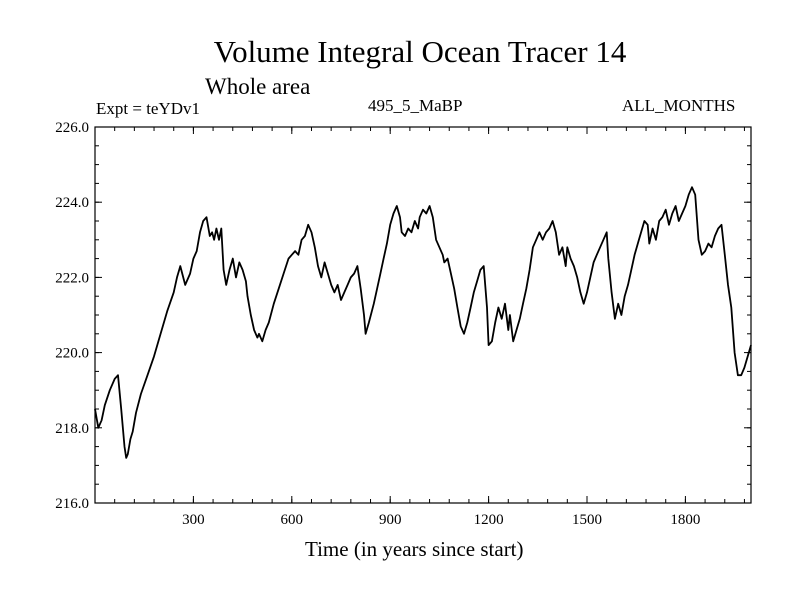  I want to click on y-tick-label: 224.0, so click(72, 203).